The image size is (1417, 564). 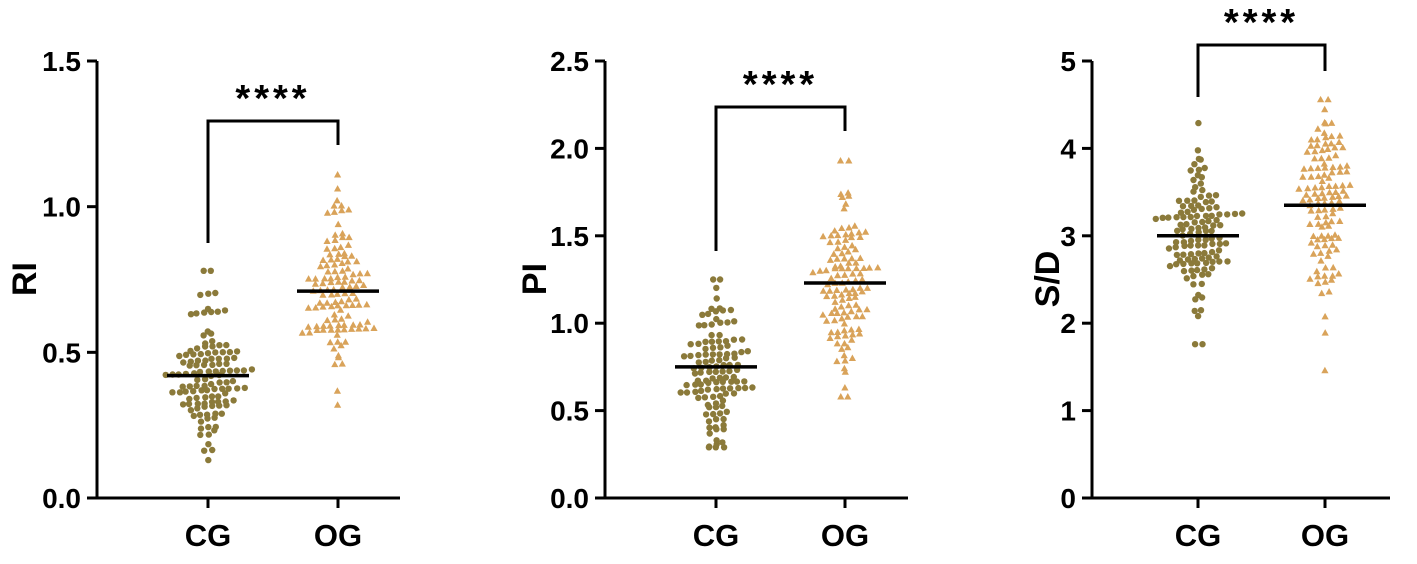 I want to click on y-axis-label: S/D, so click(x=1048, y=279).